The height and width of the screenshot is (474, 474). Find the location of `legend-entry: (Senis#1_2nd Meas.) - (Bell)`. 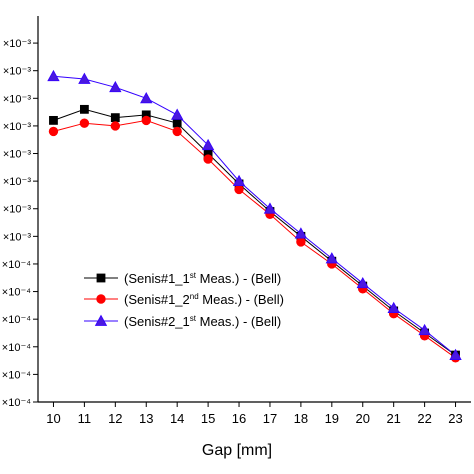

legend-entry: (Senis#1_2nd Meas.) - (Bell) is located at coordinates (204, 299).